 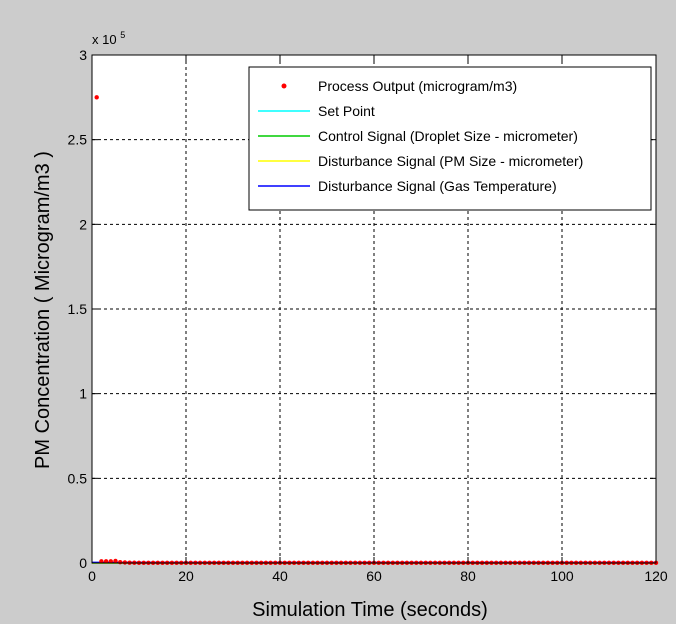 I want to click on y-tick-label: 1, so click(x=83, y=394).